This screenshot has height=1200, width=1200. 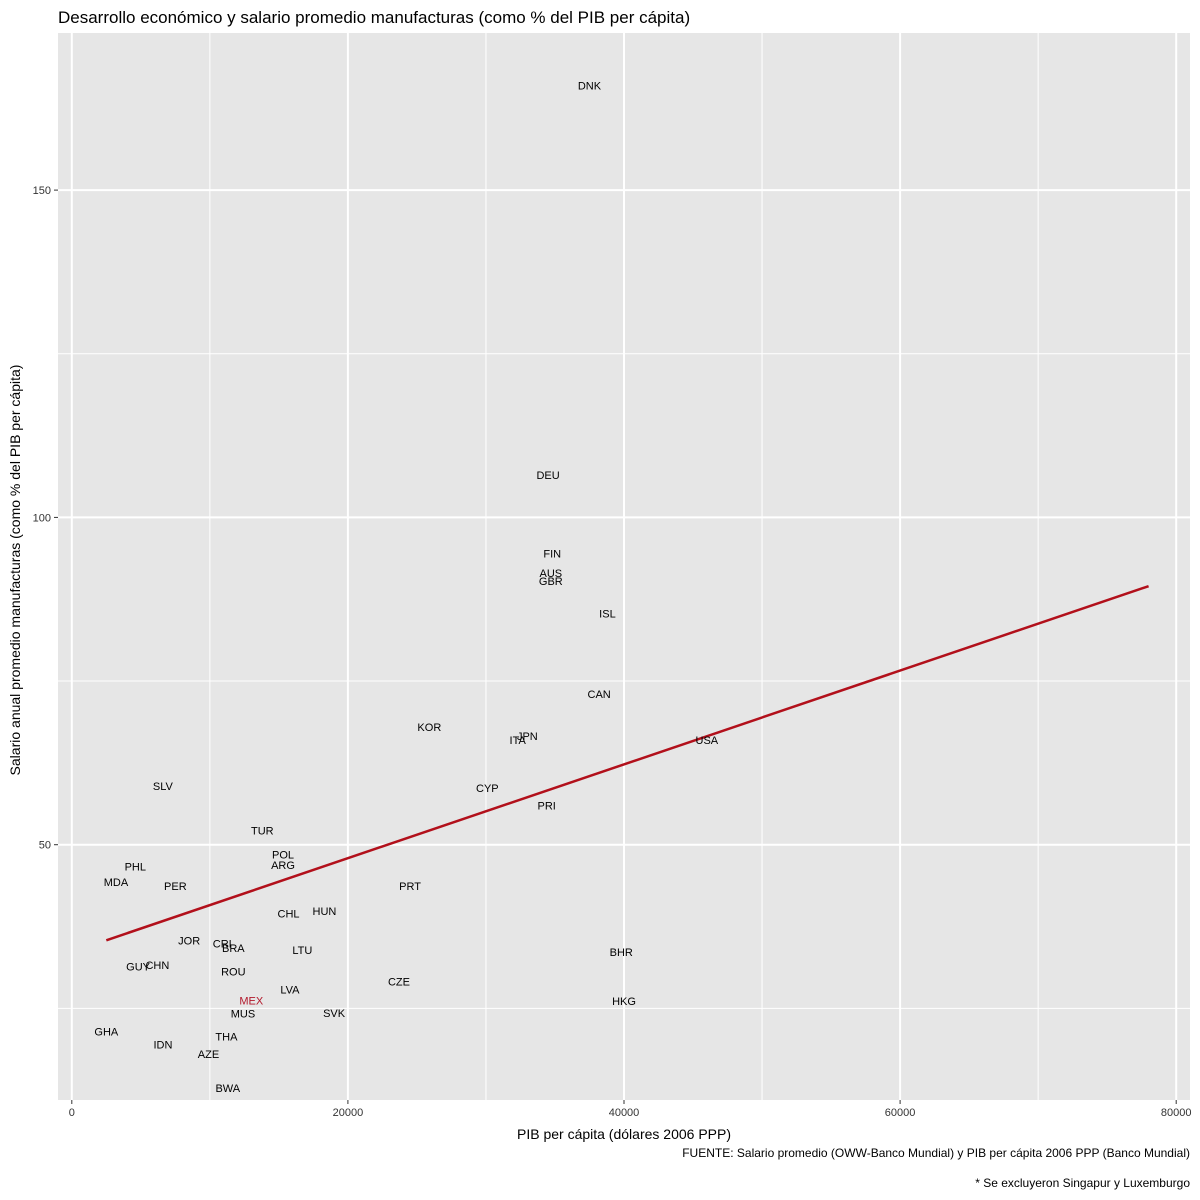 What do you see at coordinates (189, 941) in the screenshot?
I see `point-label-jor: JOR` at bounding box center [189, 941].